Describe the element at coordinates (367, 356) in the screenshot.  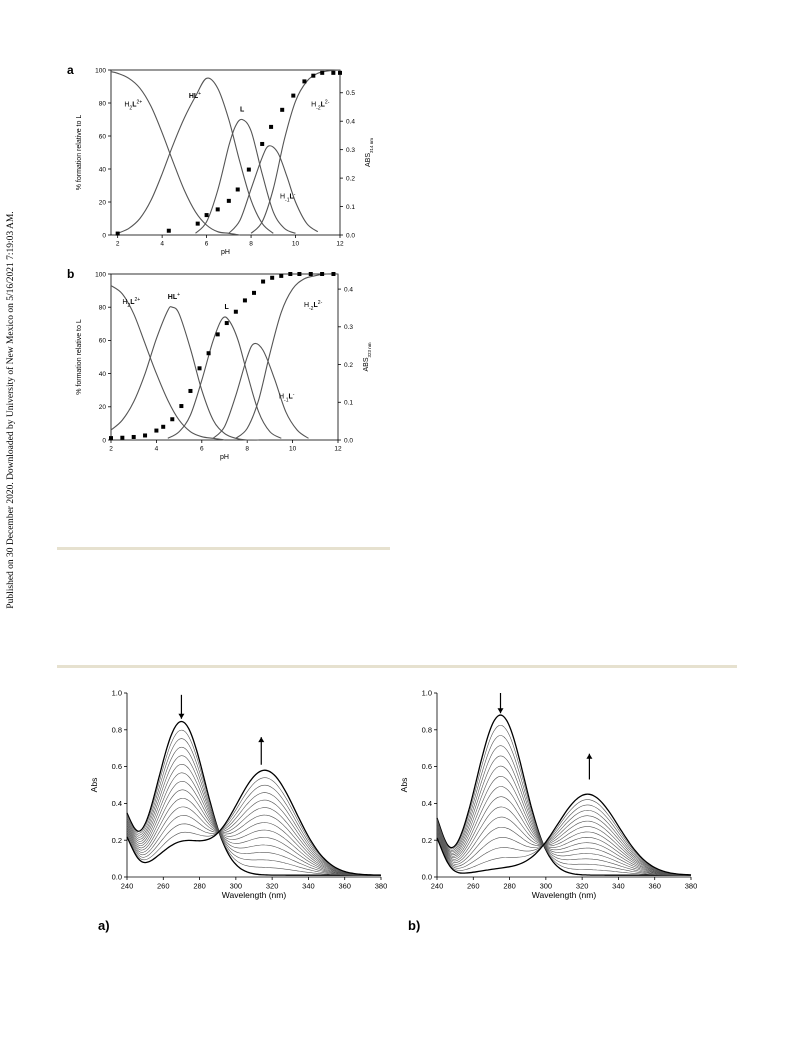
I see `y2-axis-label: ABS323 nm` at that location.